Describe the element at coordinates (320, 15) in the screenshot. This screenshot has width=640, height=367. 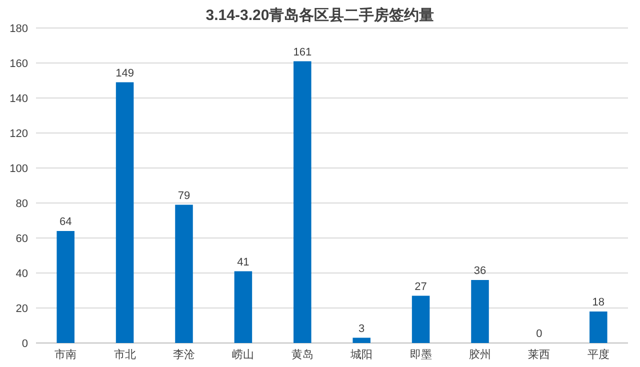
I see `chart-title: 3.14-3.20青岛各区县二手房签约量` at that location.